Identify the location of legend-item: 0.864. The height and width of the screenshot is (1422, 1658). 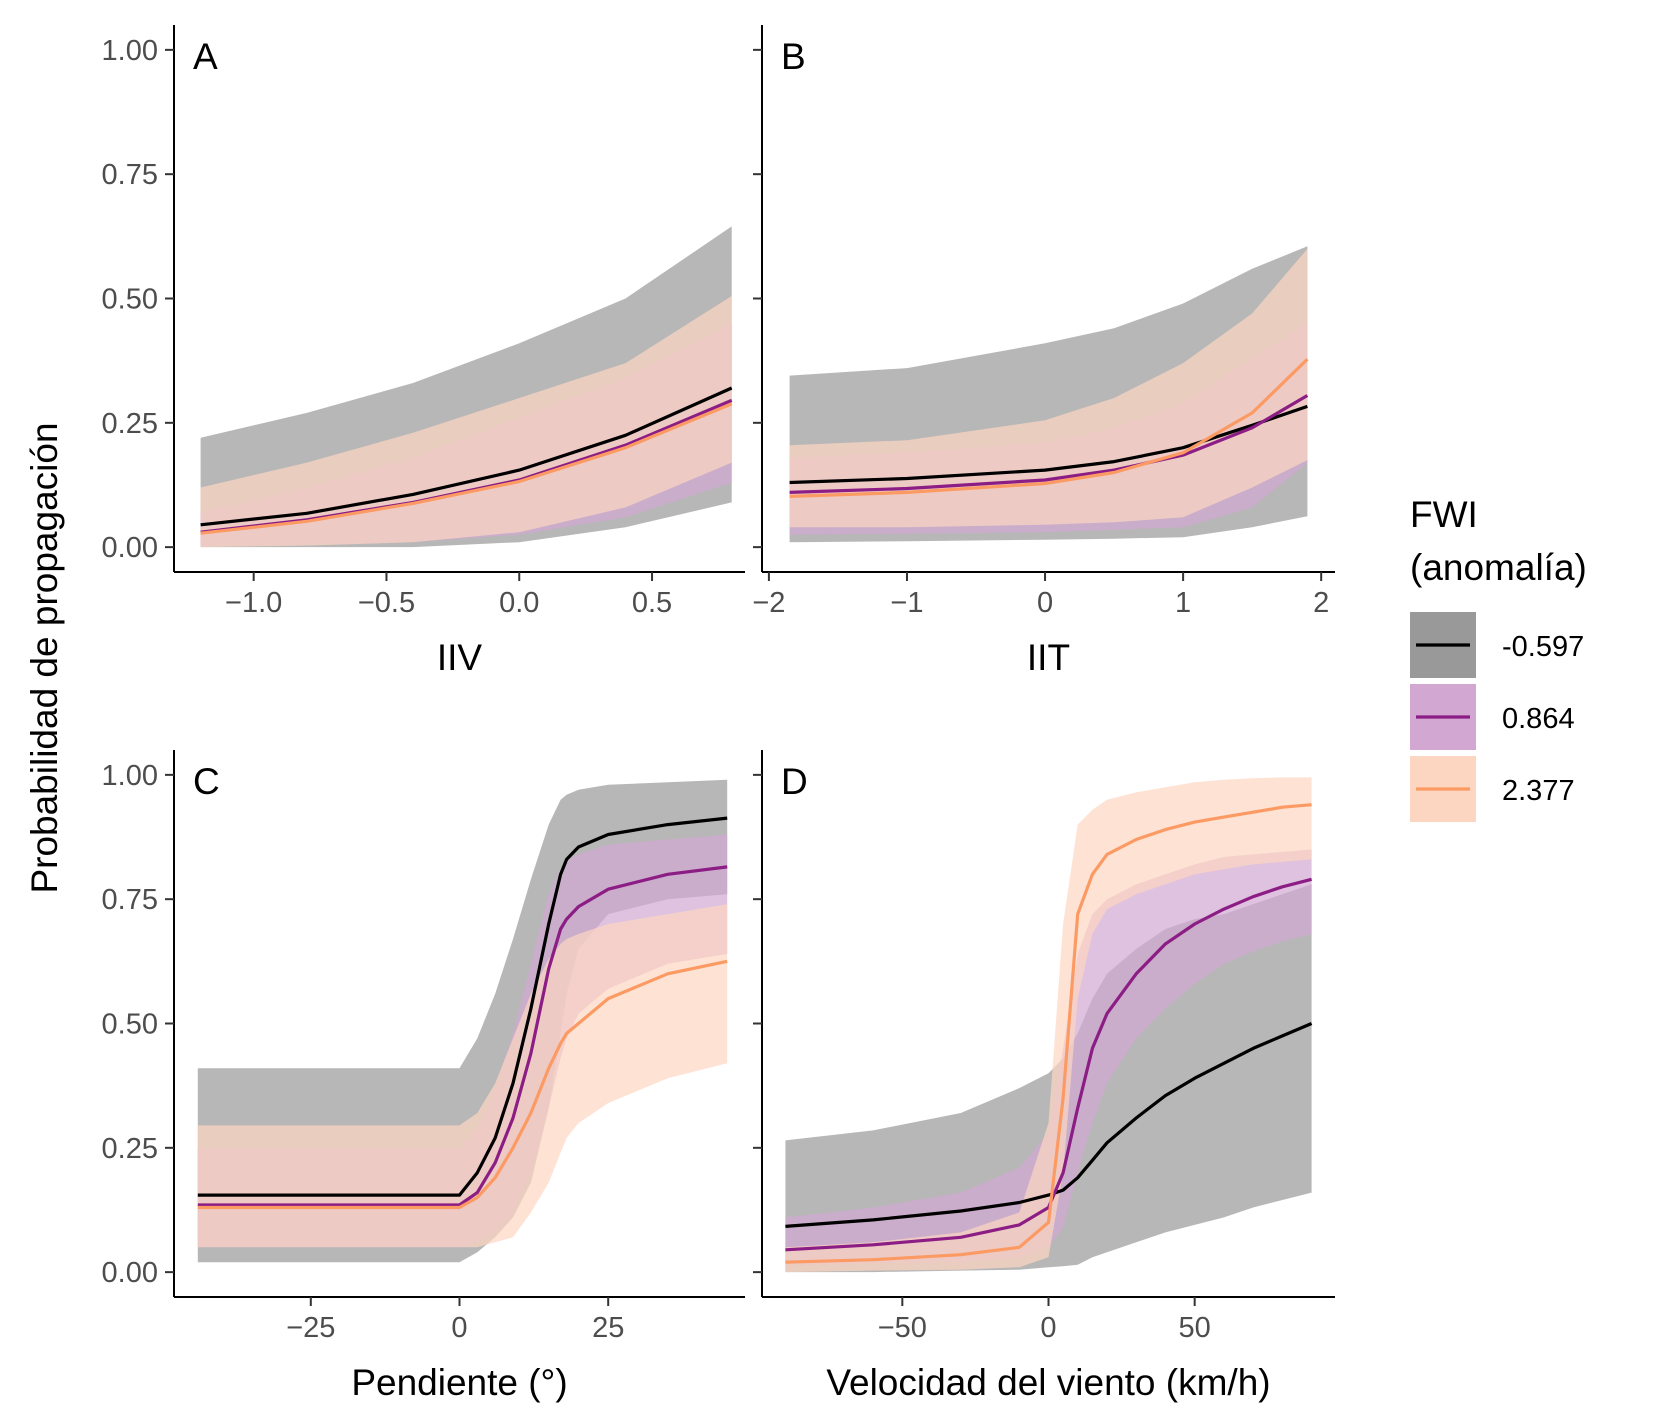
(1492, 717).